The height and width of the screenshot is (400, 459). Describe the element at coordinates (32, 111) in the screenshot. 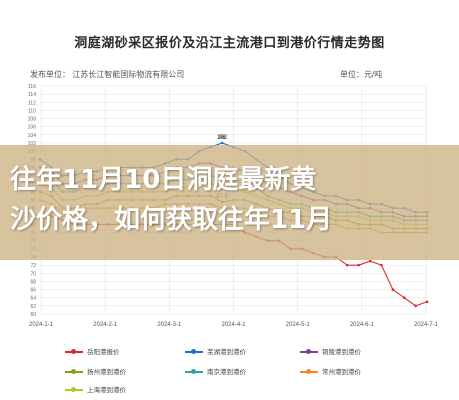

I see `y-tick-label: 110` at that location.